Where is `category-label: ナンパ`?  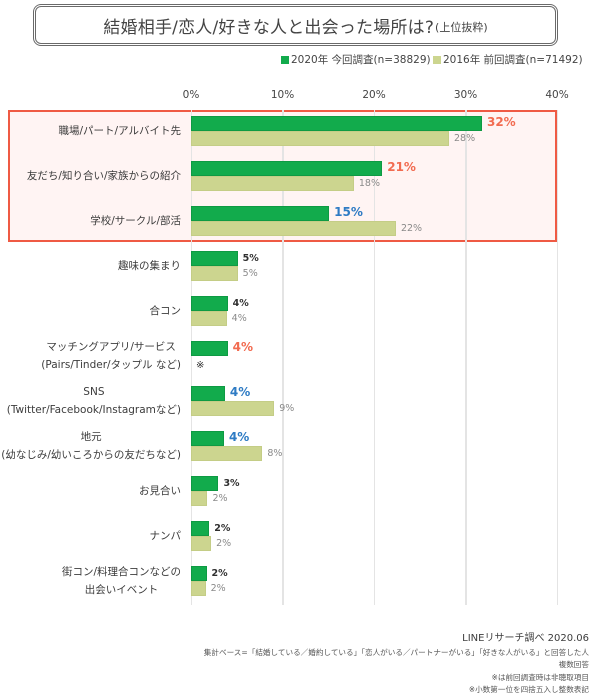
category-label: ナンパ is located at coordinates (91, 536).